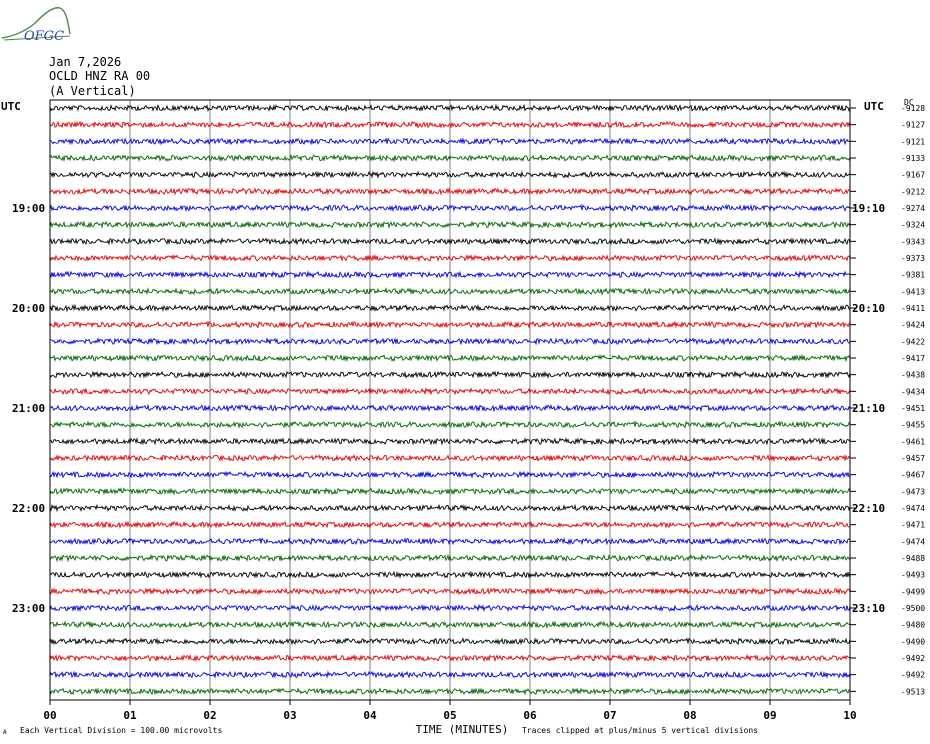 This screenshot has width=930, height=744. I want to click on dc-offset-label: -9343, so click(913, 241).